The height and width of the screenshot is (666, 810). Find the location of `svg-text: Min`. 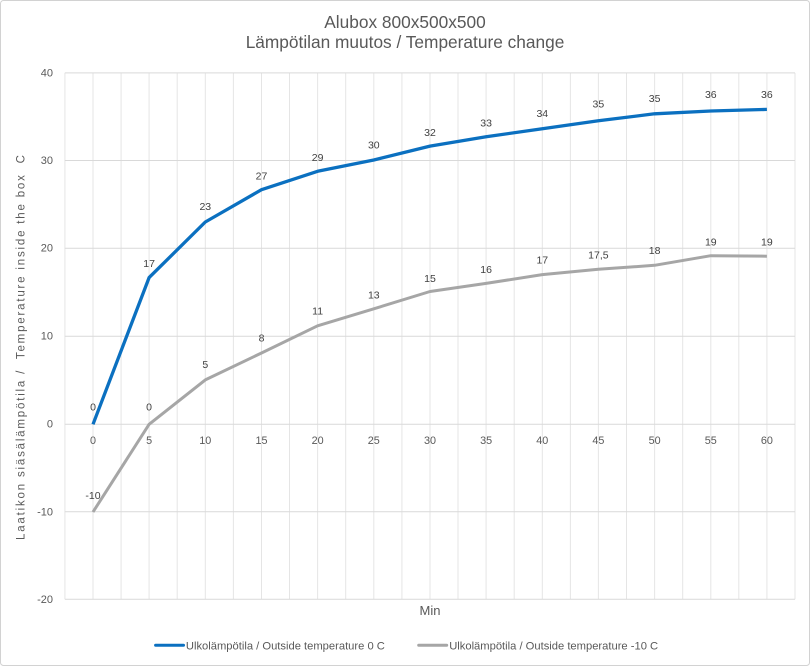

svg-text: Min is located at coordinates (430, 610).